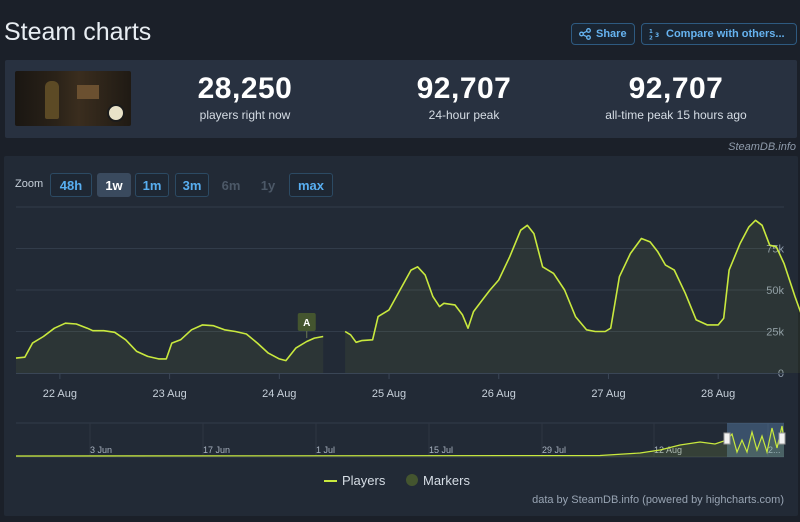 The image size is (800, 522). I want to click on marker-flag, so click(306, 322).